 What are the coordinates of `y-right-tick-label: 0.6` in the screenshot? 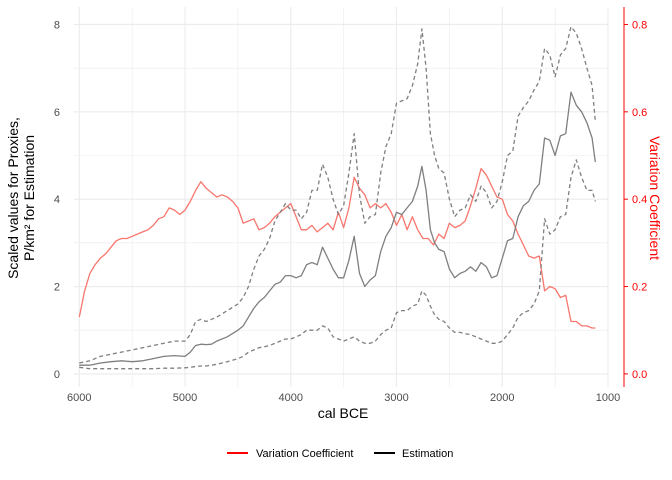 It's located at (639, 113).